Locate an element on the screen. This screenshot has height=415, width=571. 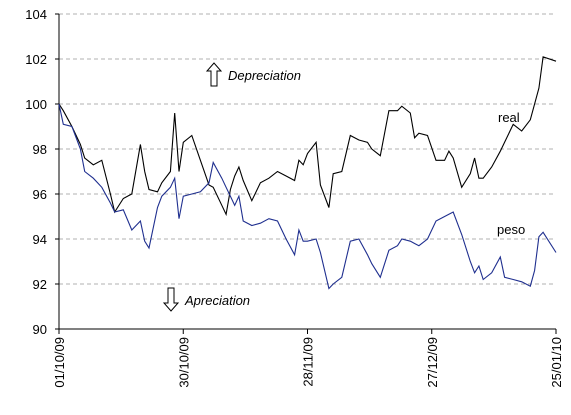
arrow-up is located at coordinates (214, 74).